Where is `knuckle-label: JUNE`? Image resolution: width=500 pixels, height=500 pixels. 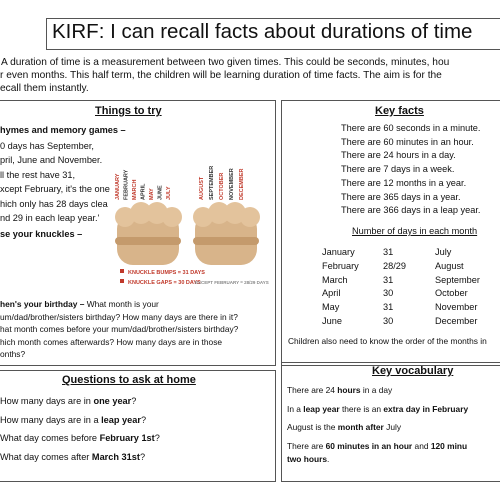 knuckle-label: JUNE is located at coordinates (161, 192).